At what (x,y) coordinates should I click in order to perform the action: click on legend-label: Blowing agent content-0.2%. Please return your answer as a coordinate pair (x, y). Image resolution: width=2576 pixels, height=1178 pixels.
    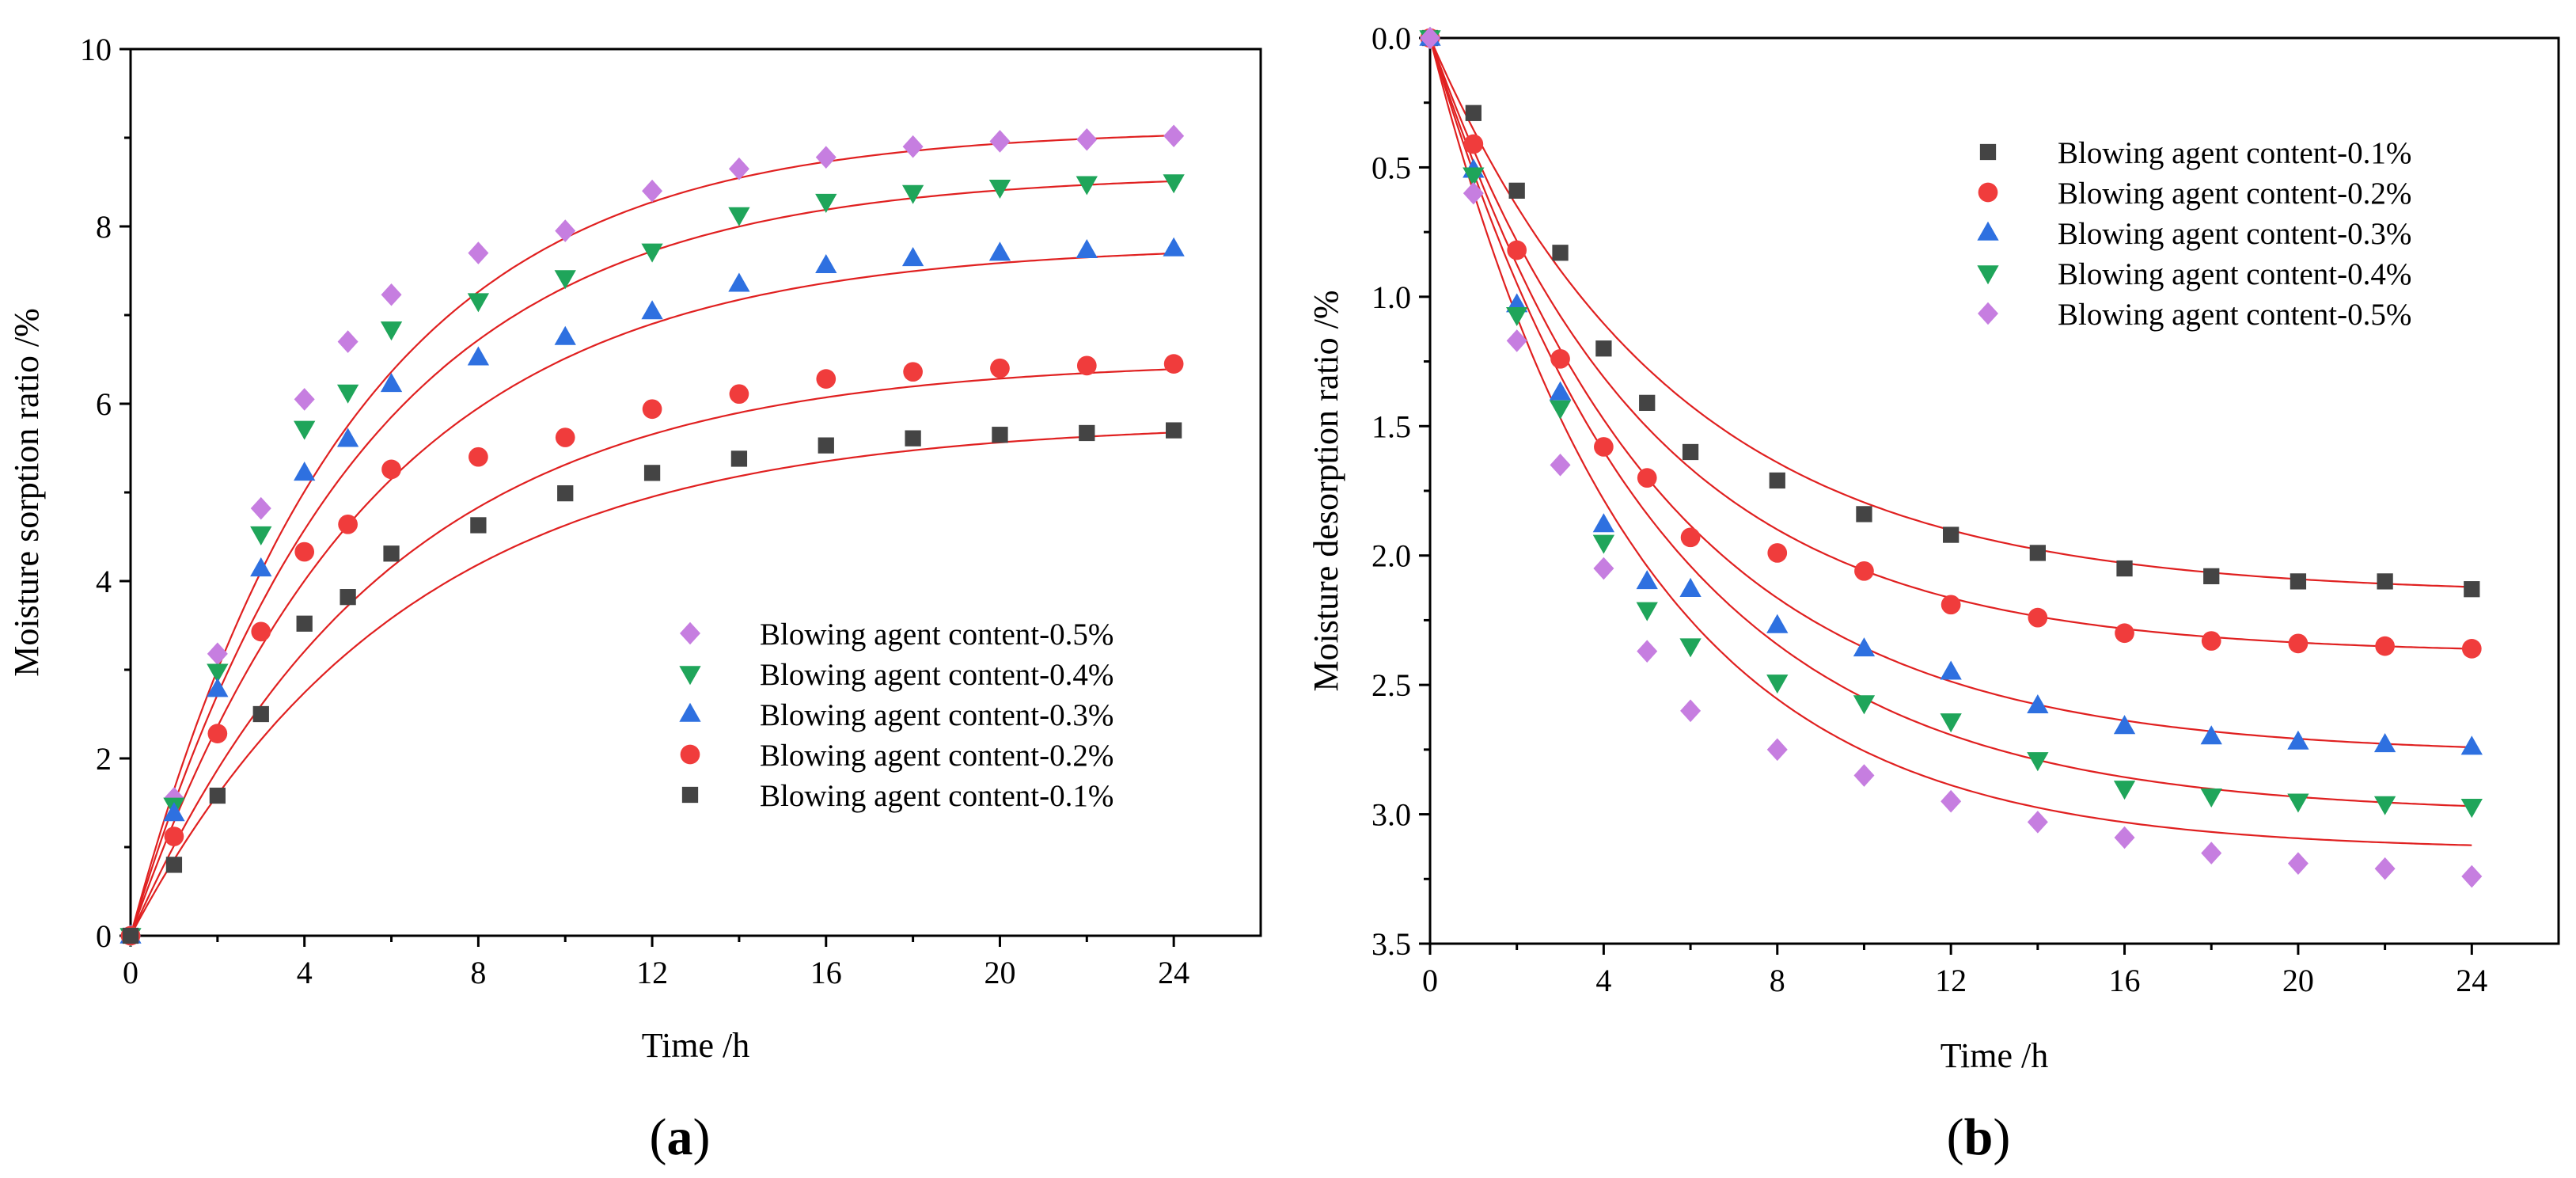
    Looking at the image, I should click on (2234, 194).